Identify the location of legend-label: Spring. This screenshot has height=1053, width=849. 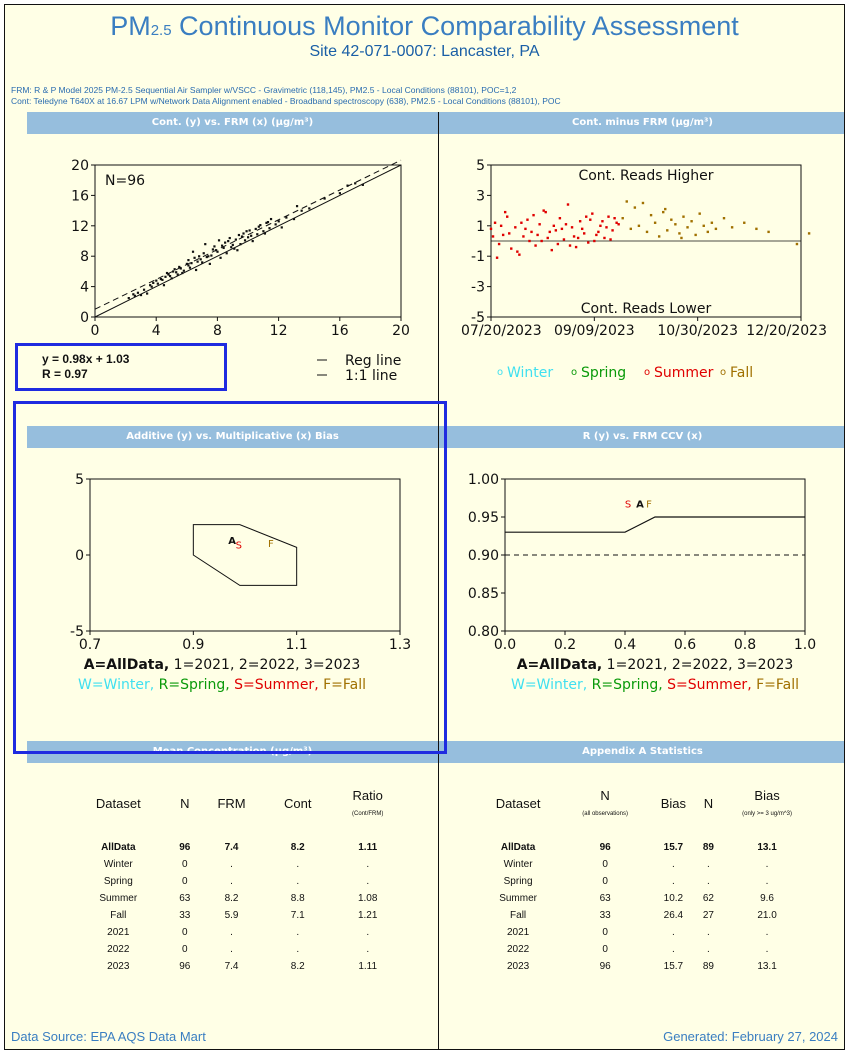
(603, 373).